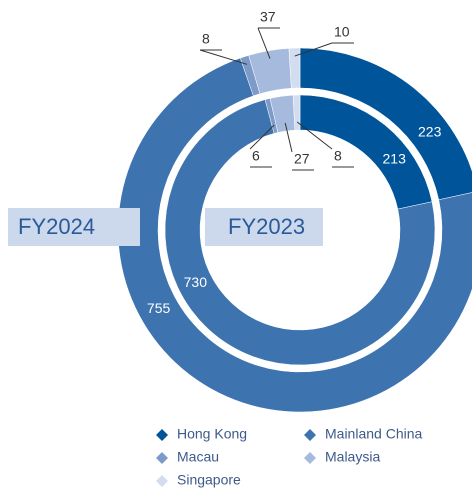 The height and width of the screenshot is (495, 472). What do you see at coordinates (159, 308) in the screenshot?
I see `data-label: 755` at bounding box center [159, 308].